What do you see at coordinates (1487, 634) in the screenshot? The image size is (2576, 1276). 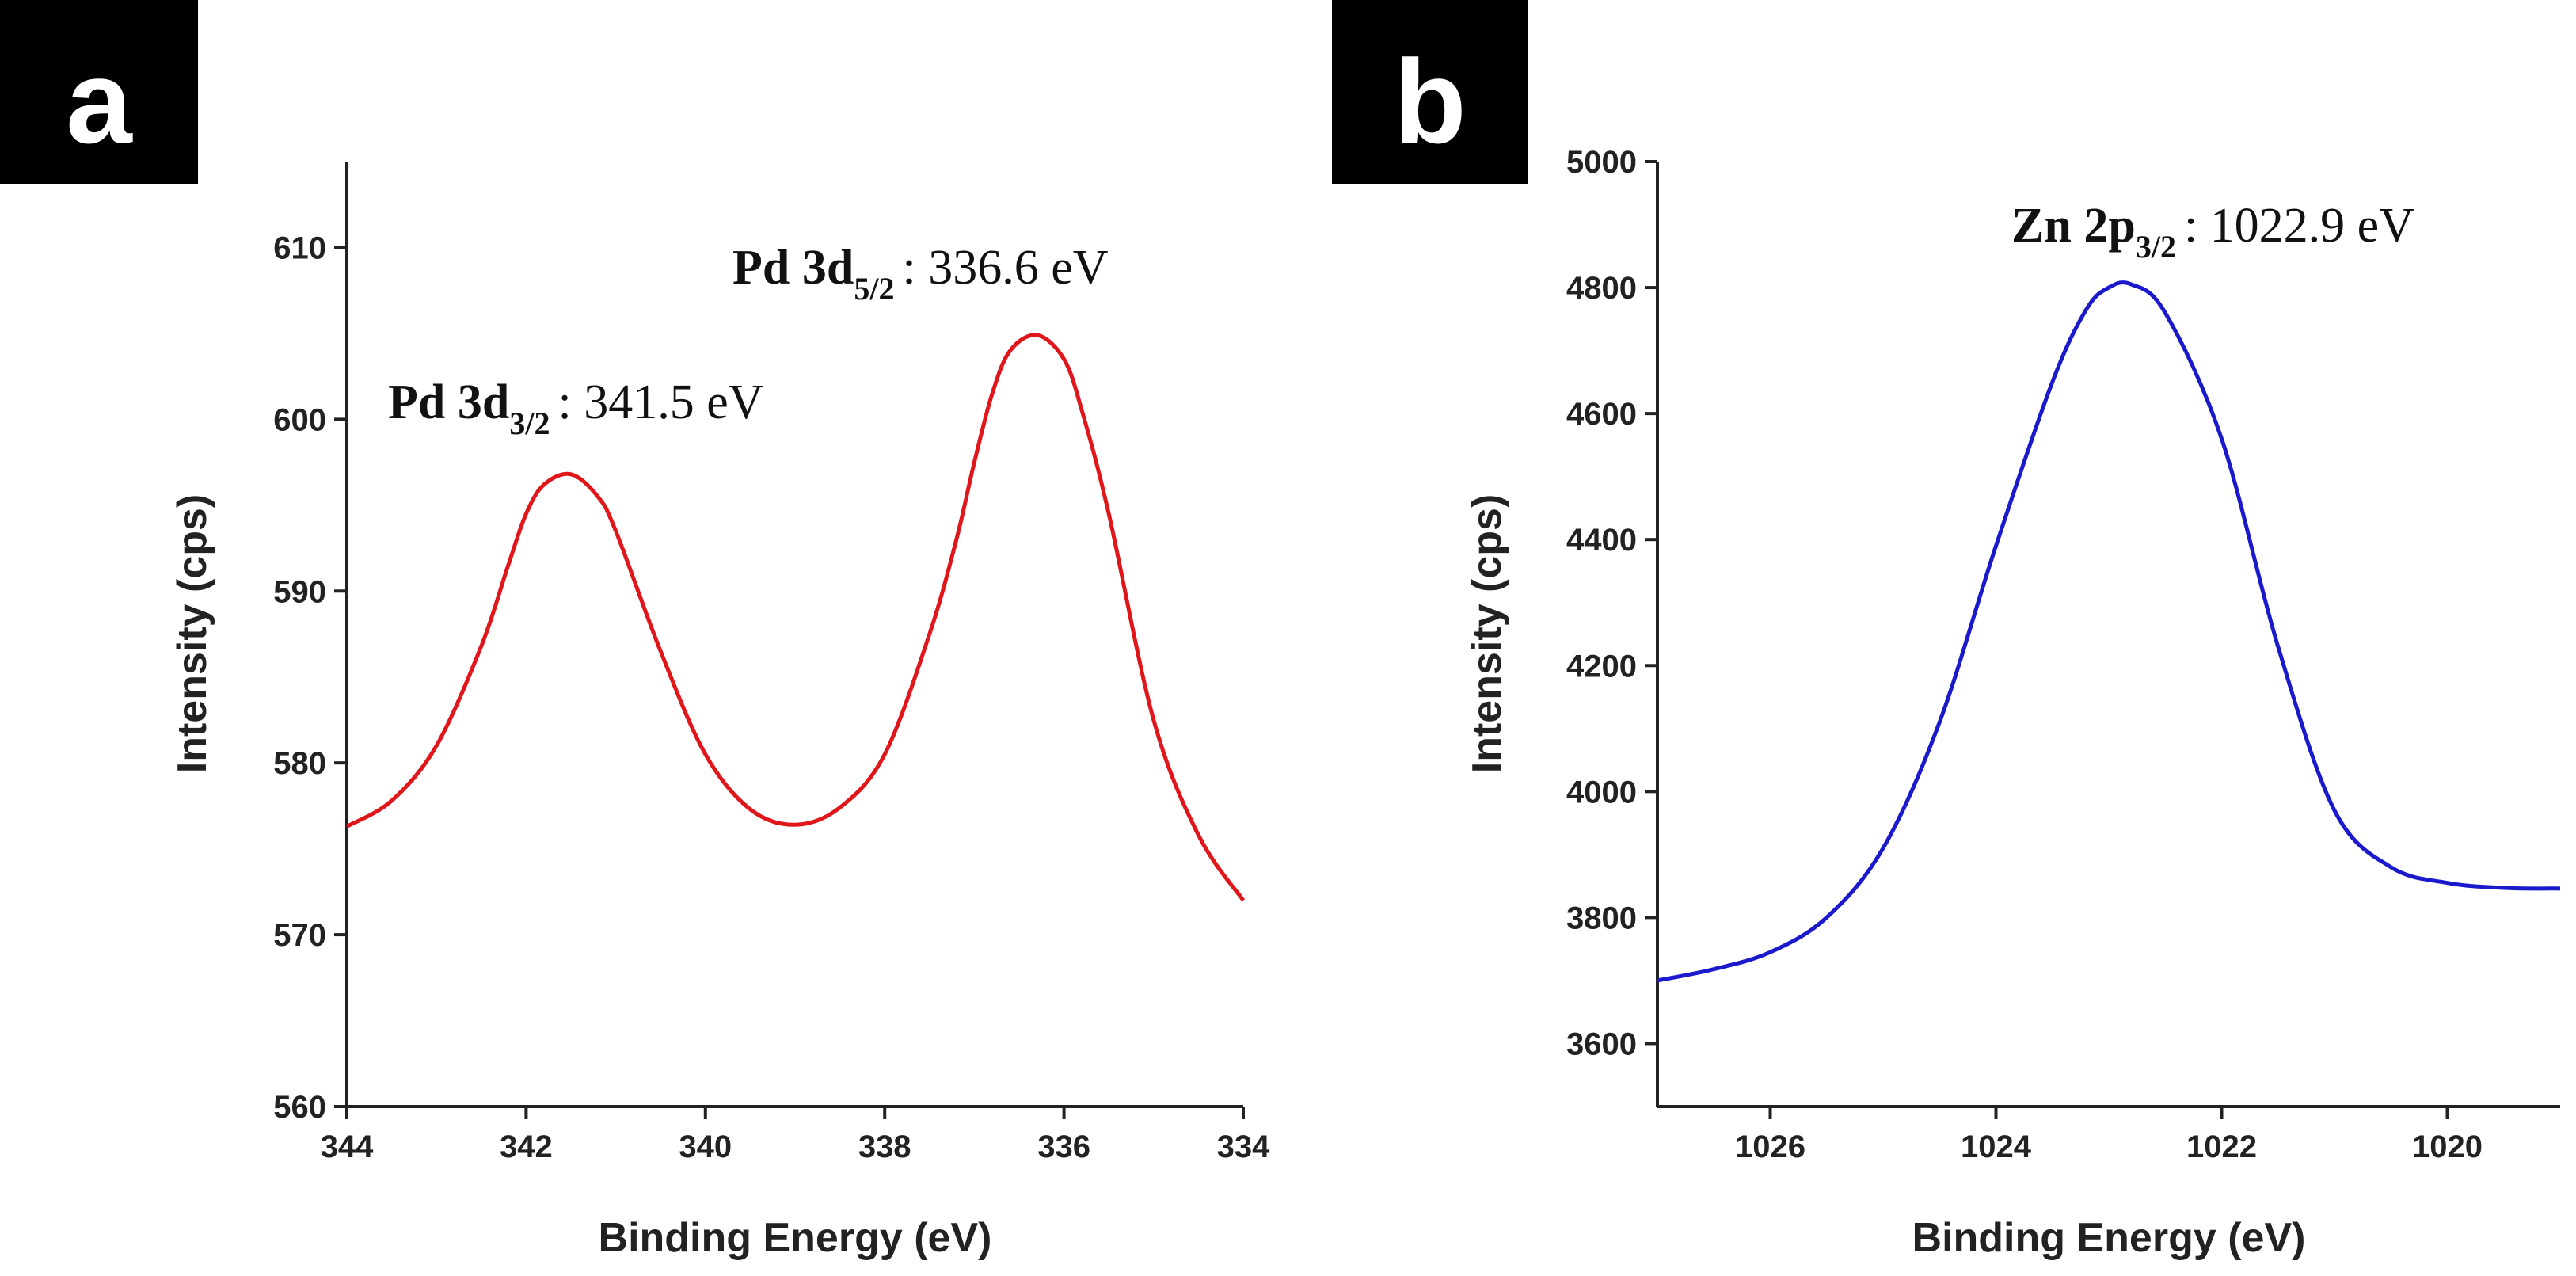 I see `panel-b-y-axis-title: Intensity (cps)` at bounding box center [1487, 634].